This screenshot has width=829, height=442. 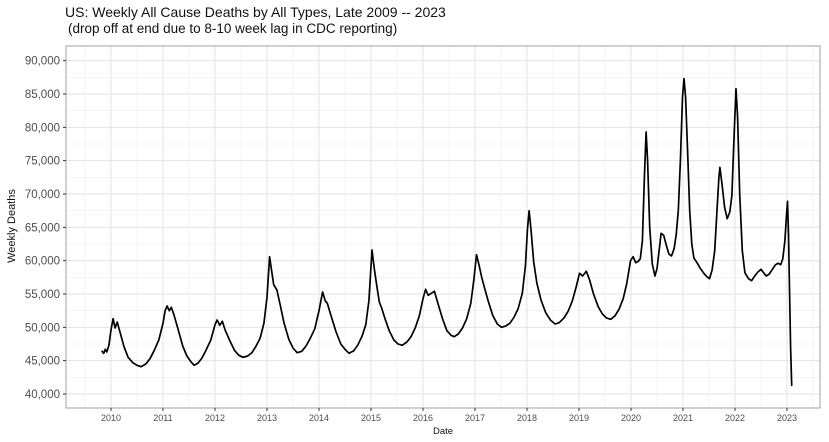 What do you see at coordinates (683, 418) in the screenshot?
I see `x-tick-label: 2021` at bounding box center [683, 418].